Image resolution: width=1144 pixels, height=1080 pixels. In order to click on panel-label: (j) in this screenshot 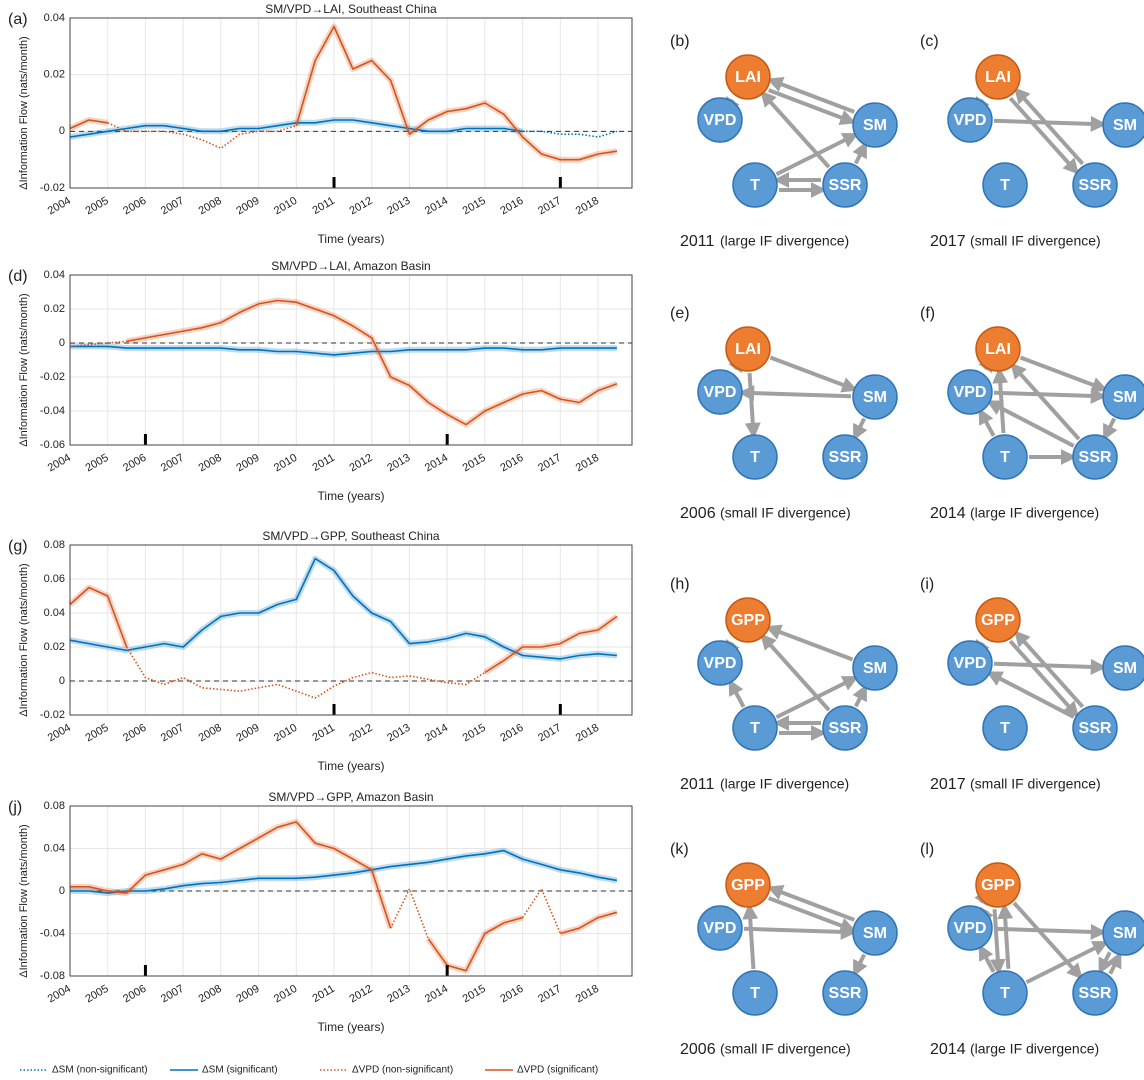, I will do `click(15, 807)`.